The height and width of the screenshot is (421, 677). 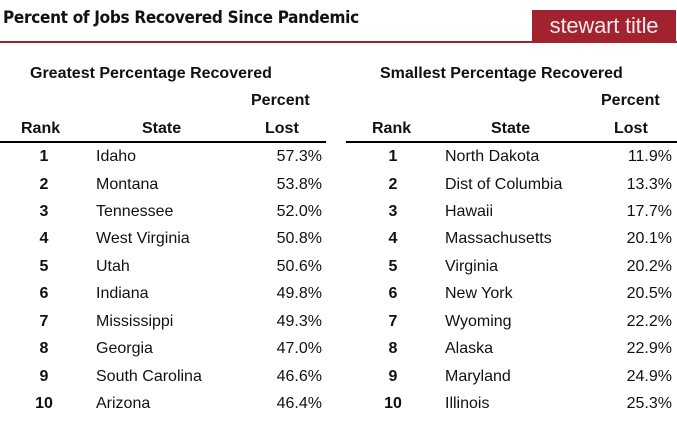 I want to click on percent-cell: 50.8%, so click(x=299, y=238).